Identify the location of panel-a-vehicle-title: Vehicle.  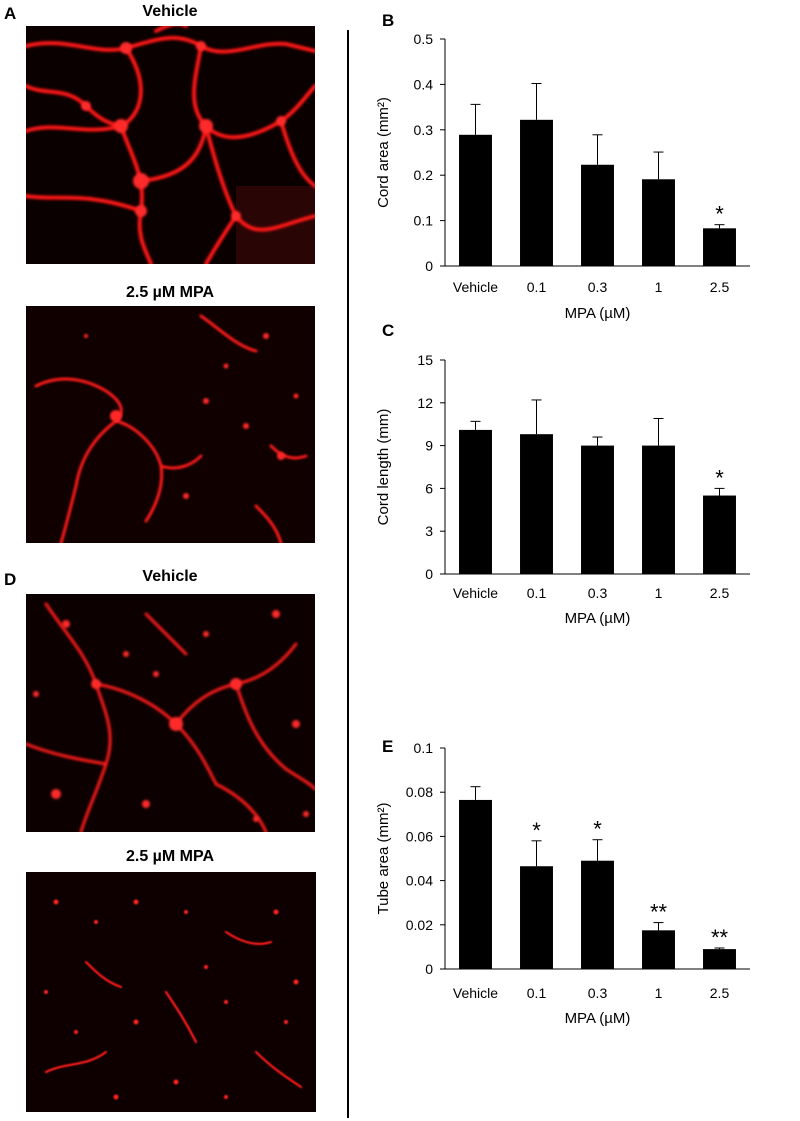
(170, 11).